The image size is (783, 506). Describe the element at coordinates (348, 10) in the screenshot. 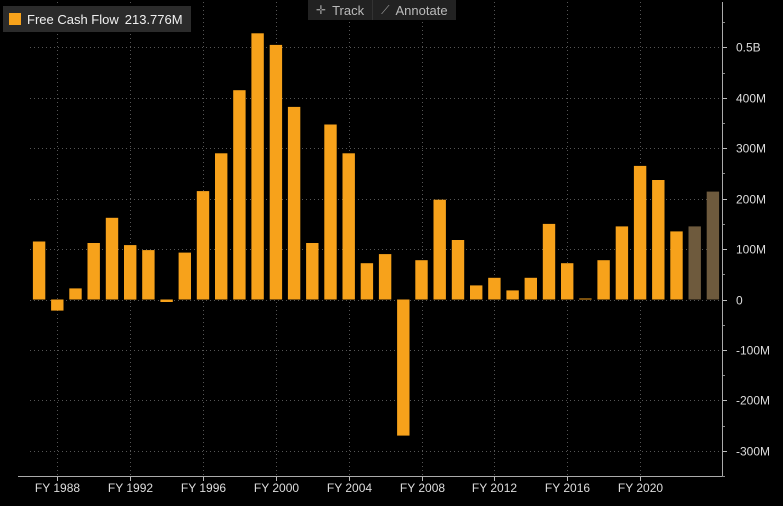

I see `track-label: Track` at that location.